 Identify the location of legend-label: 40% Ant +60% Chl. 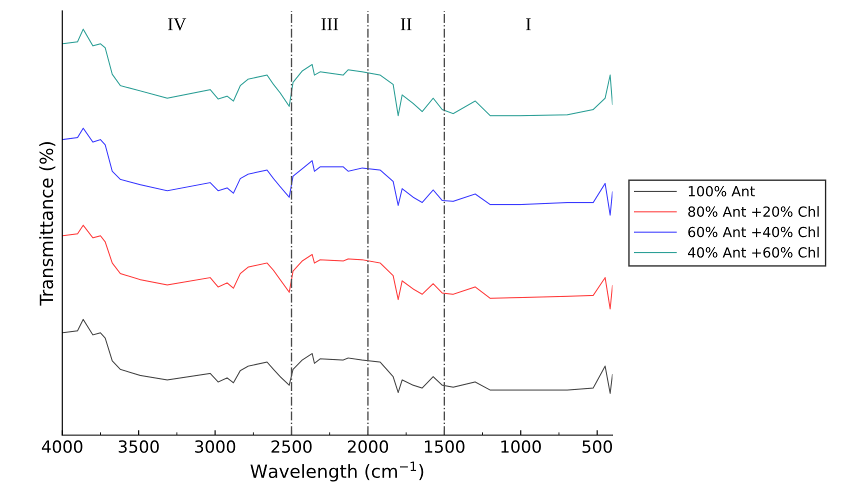
(753, 252).